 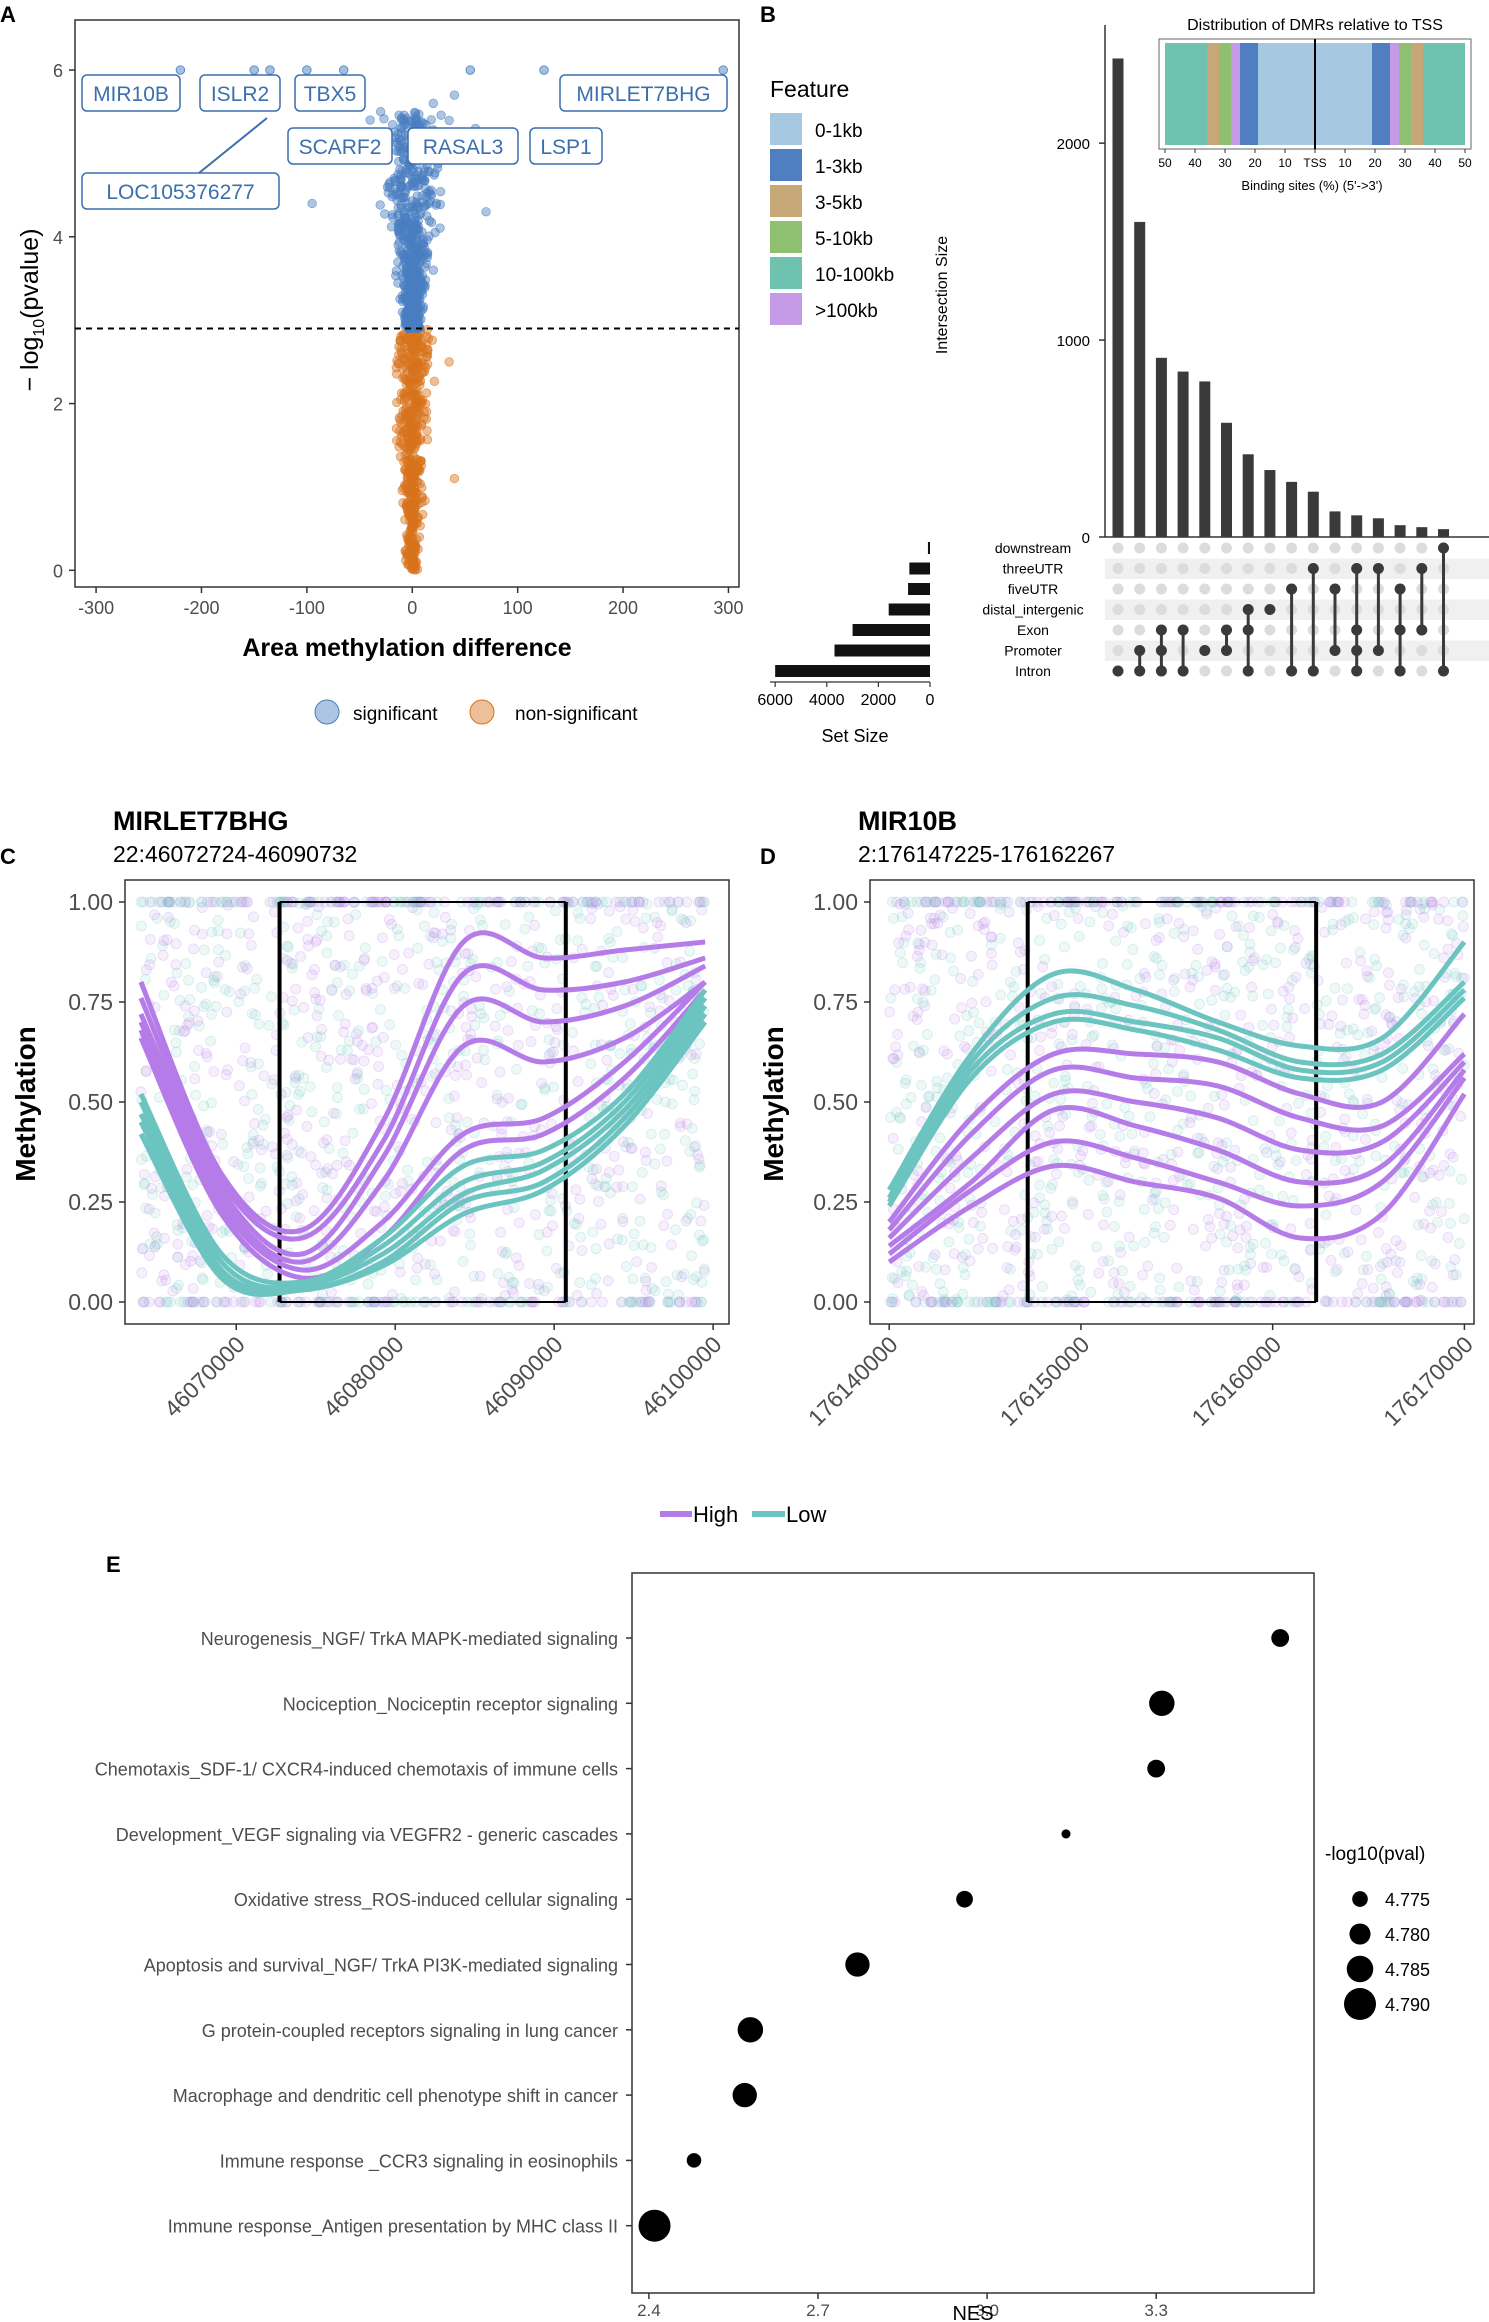 I want to click on tss-band, so click(x=1381, y=94).